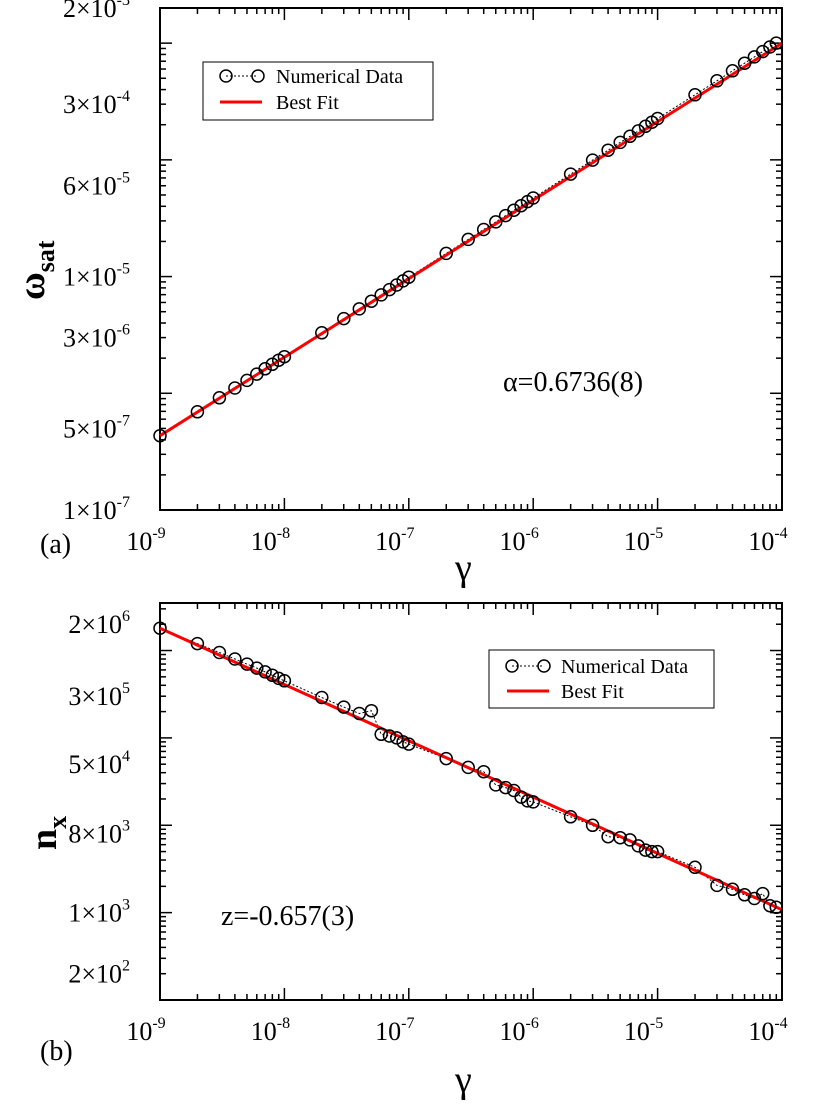 This screenshot has height=1106, width=830. I want to click on y-tick-label-a: 1×10⁻⁵, so click(96, 276).